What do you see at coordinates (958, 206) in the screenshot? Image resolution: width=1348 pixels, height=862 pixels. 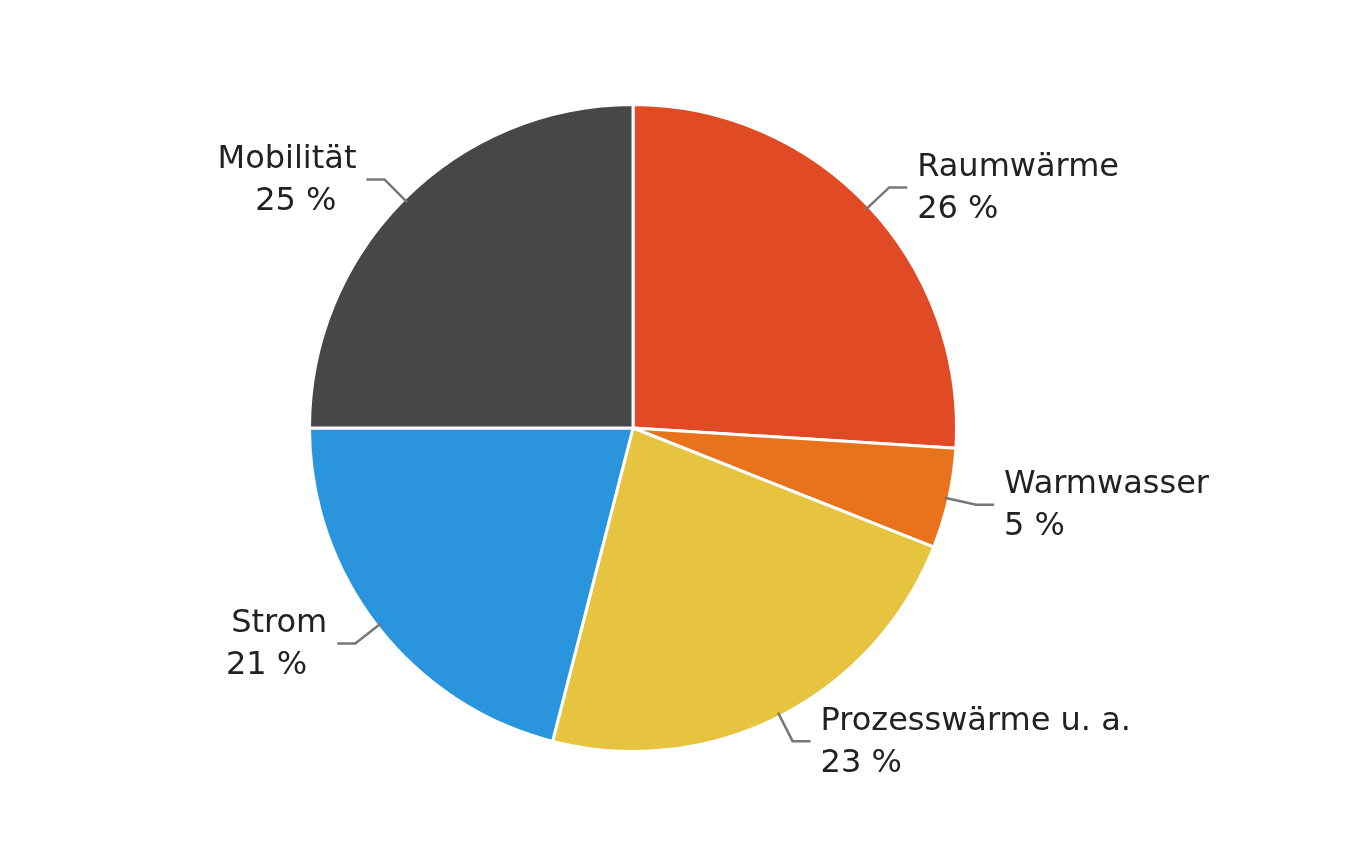 I see `data-label: 26 %` at bounding box center [958, 206].